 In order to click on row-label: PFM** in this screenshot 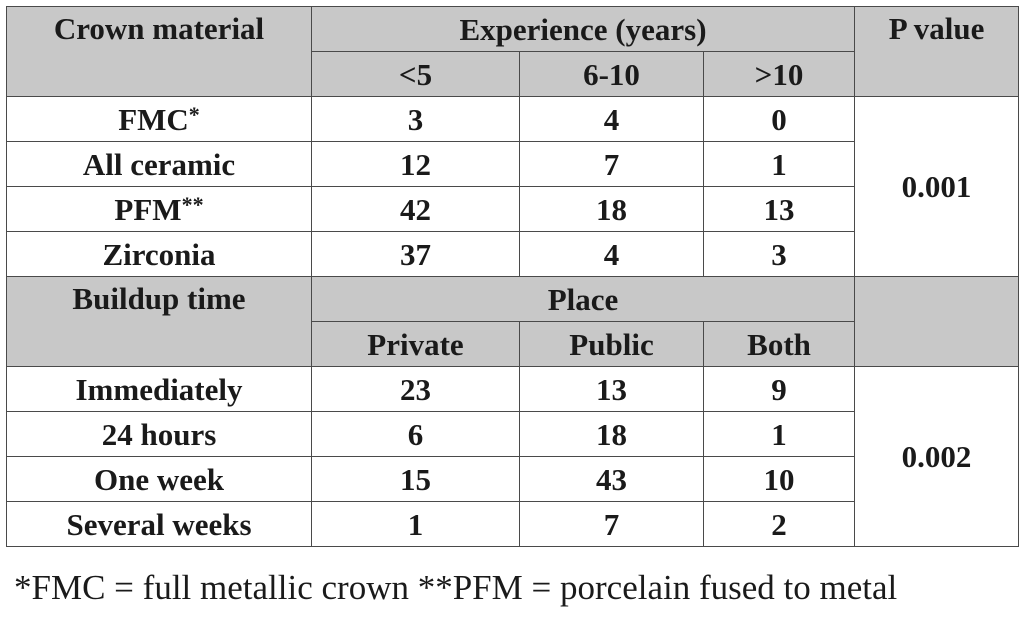, I will do `click(159, 209)`.